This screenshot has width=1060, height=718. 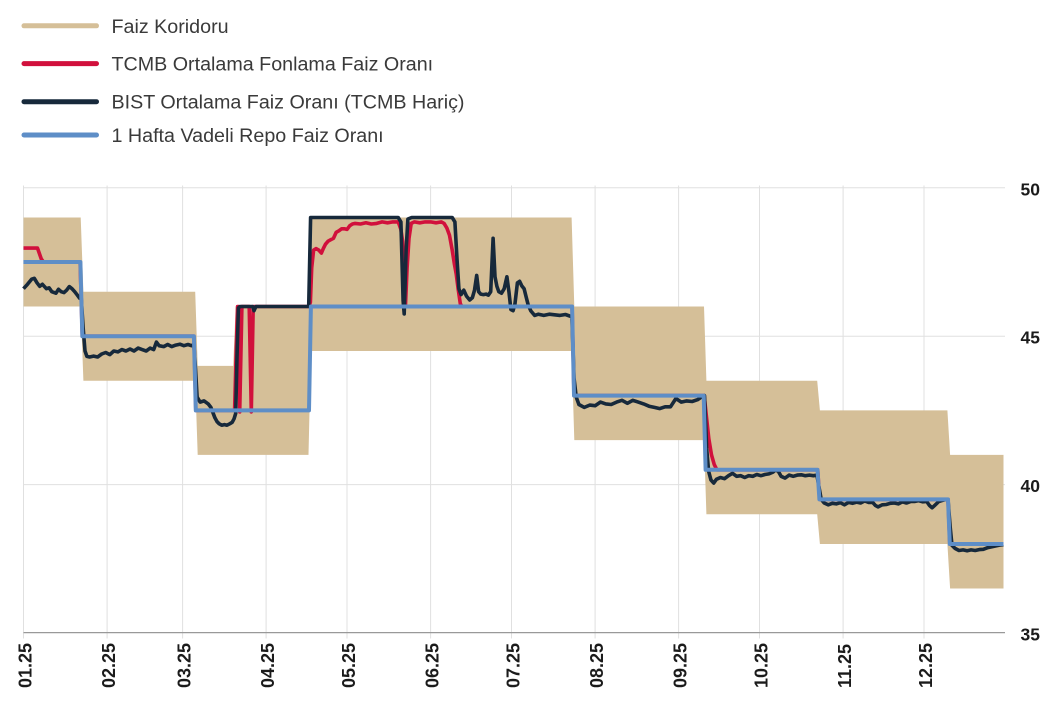 I want to click on svg-text: 07.25, so click(x=514, y=665).